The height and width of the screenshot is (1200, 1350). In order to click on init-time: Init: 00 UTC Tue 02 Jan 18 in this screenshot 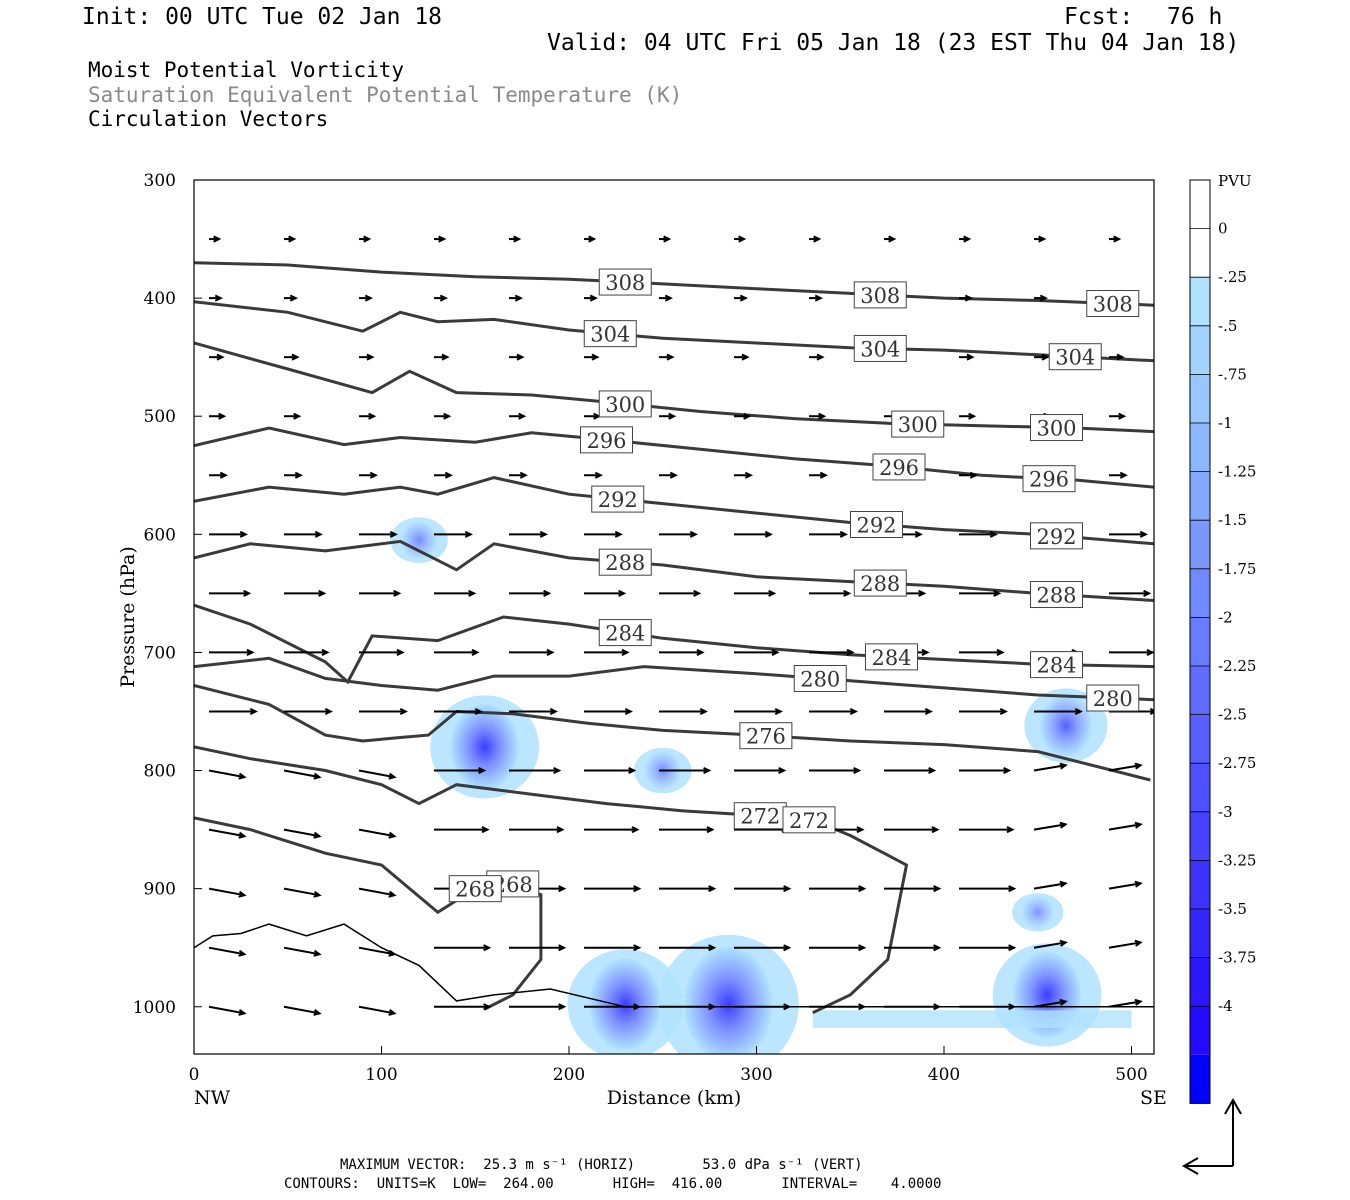, I will do `click(262, 17)`.